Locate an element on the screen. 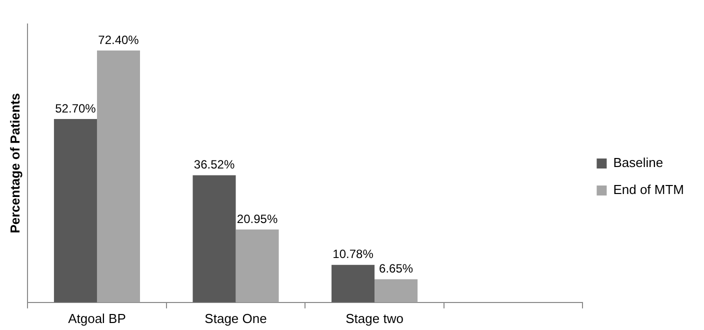 This screenshot has width=704, height=330. data-label: 72.40% is located at coordinates (119, 39).